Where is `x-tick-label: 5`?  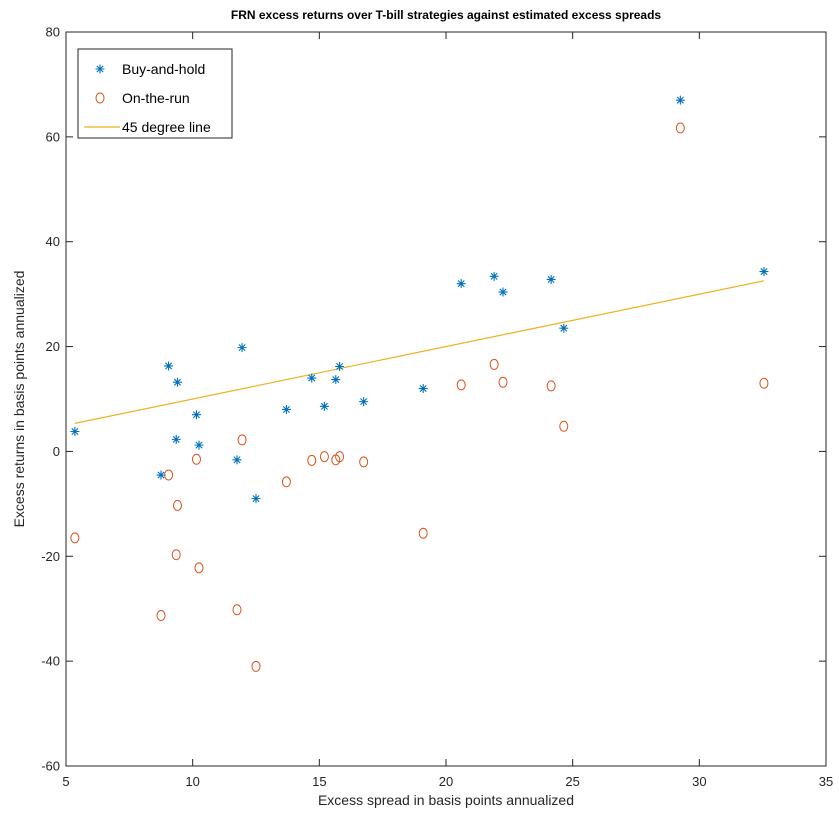
x-tick-label: 5 is located at coordinates (65, 781).